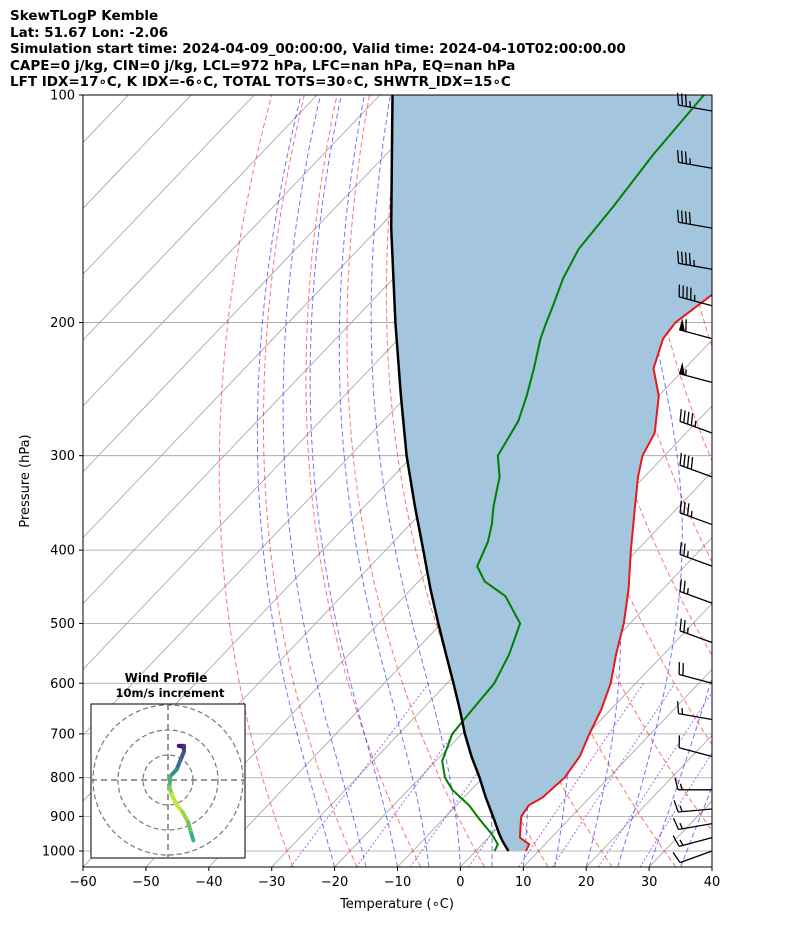  What do you see at coordinates (208, 882) in the screenshot?
I see `x-tick-label: −40` at bounding box center [208, 882].